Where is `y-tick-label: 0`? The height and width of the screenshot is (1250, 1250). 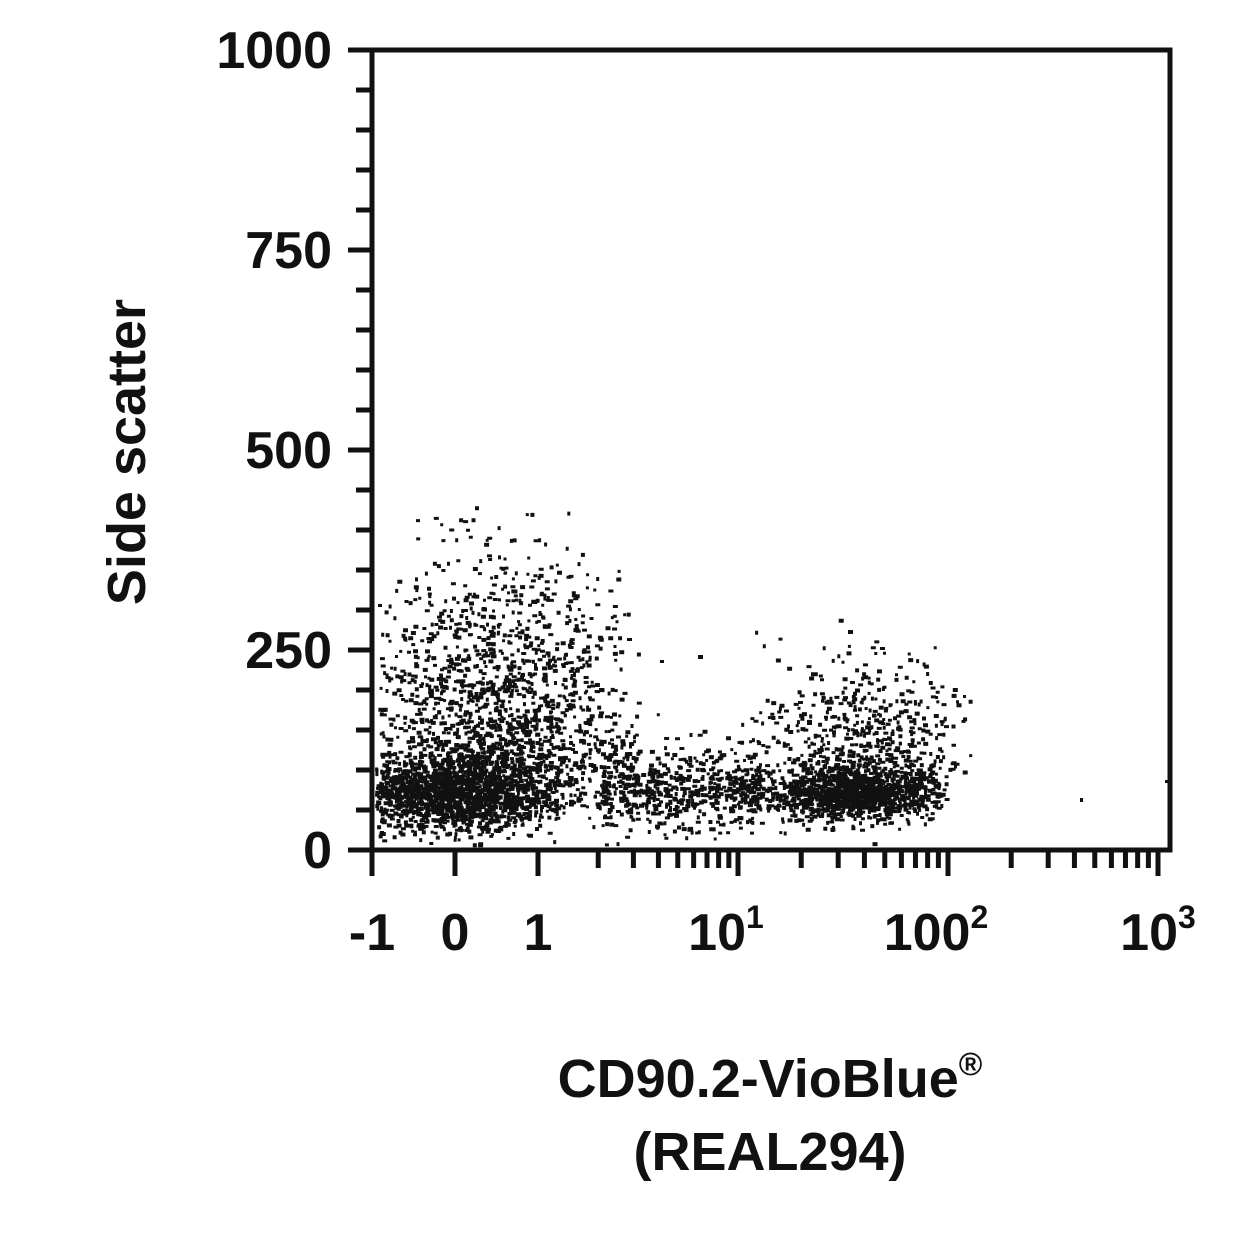
y-tick-label: 0 is located at coordinates (317, 851).